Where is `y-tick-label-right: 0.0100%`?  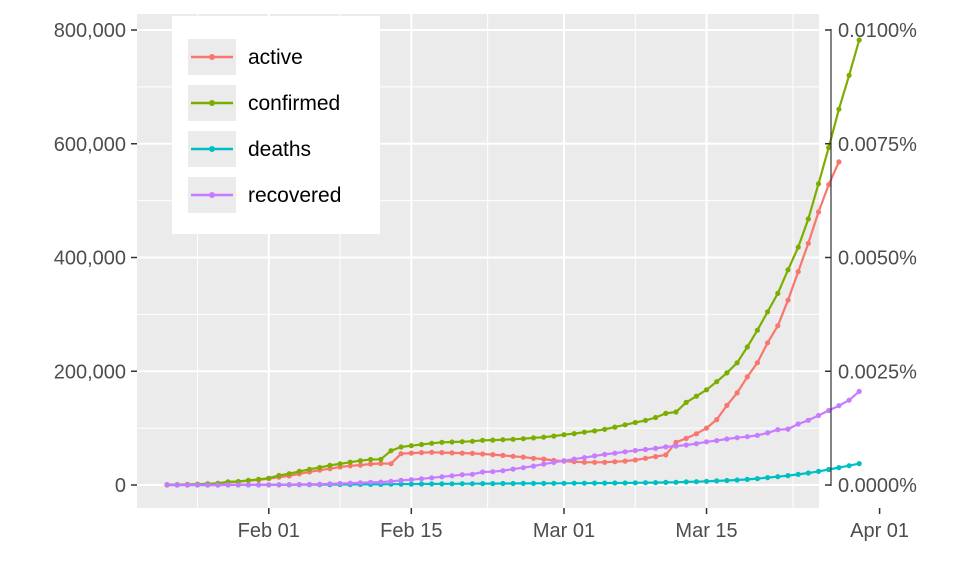
y-tick-label-right: 0.0100% is located at coordinates (877, 31).